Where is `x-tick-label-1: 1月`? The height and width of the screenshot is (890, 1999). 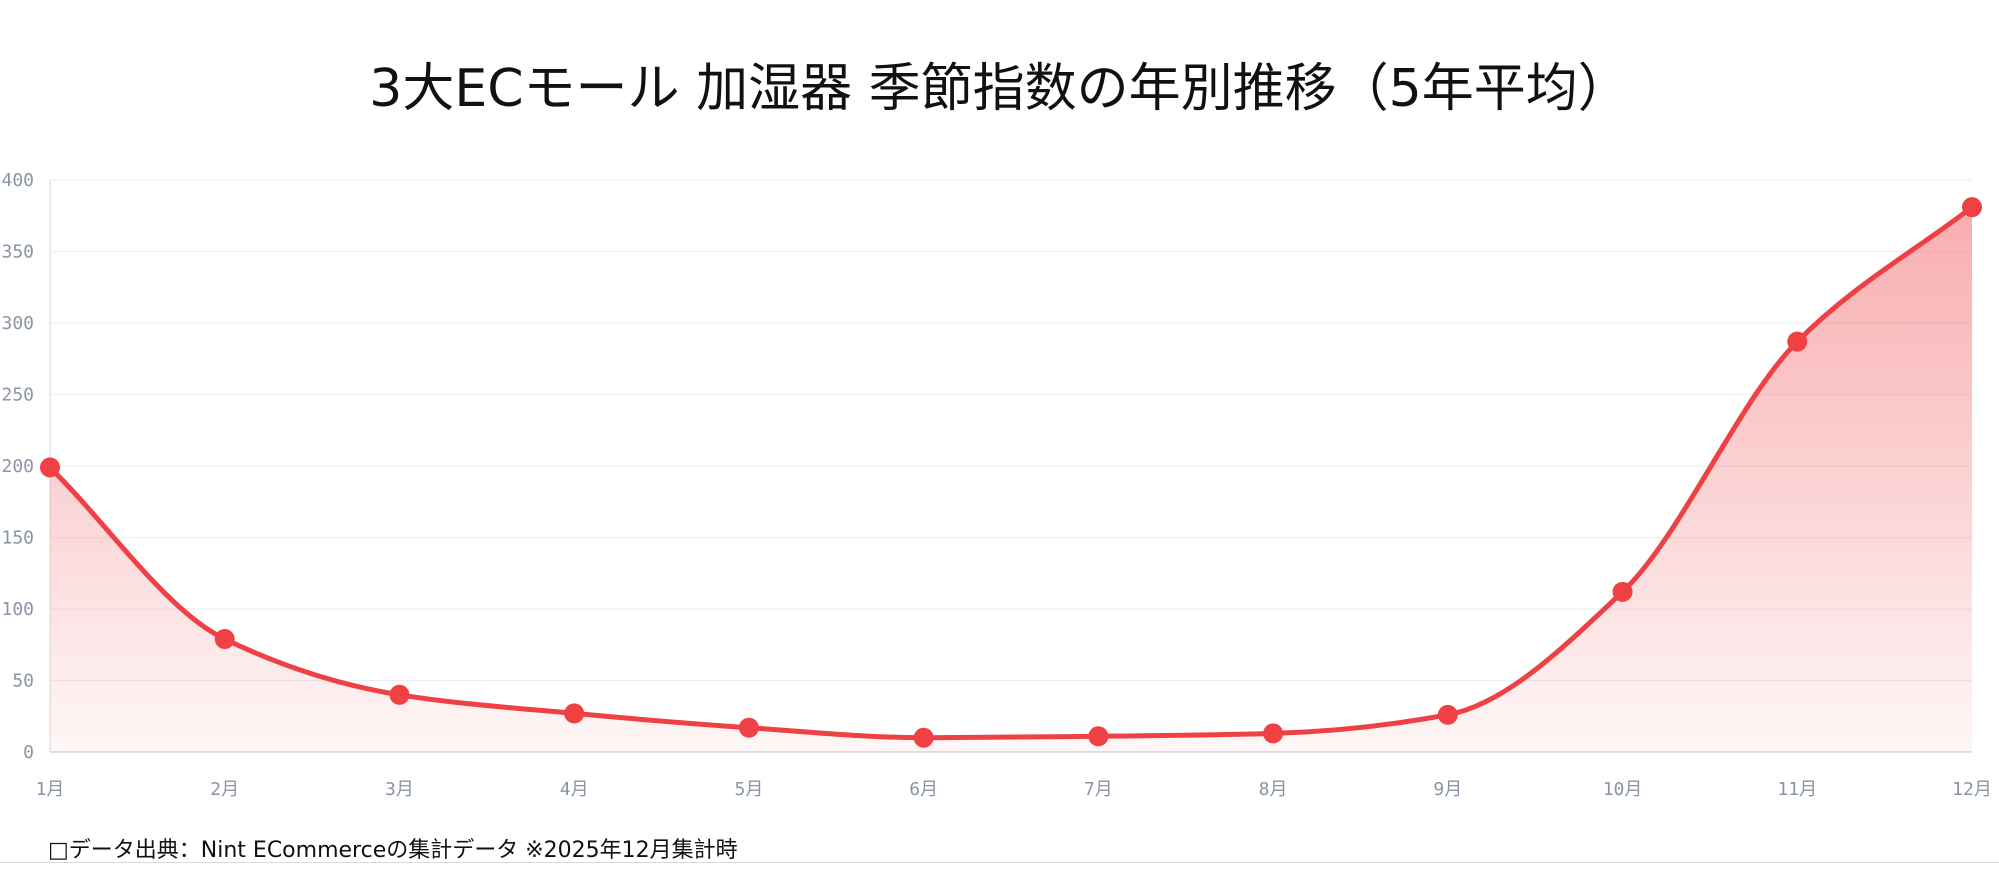
x-tick-label-1: 1月 is located at coordinates (50, 789).